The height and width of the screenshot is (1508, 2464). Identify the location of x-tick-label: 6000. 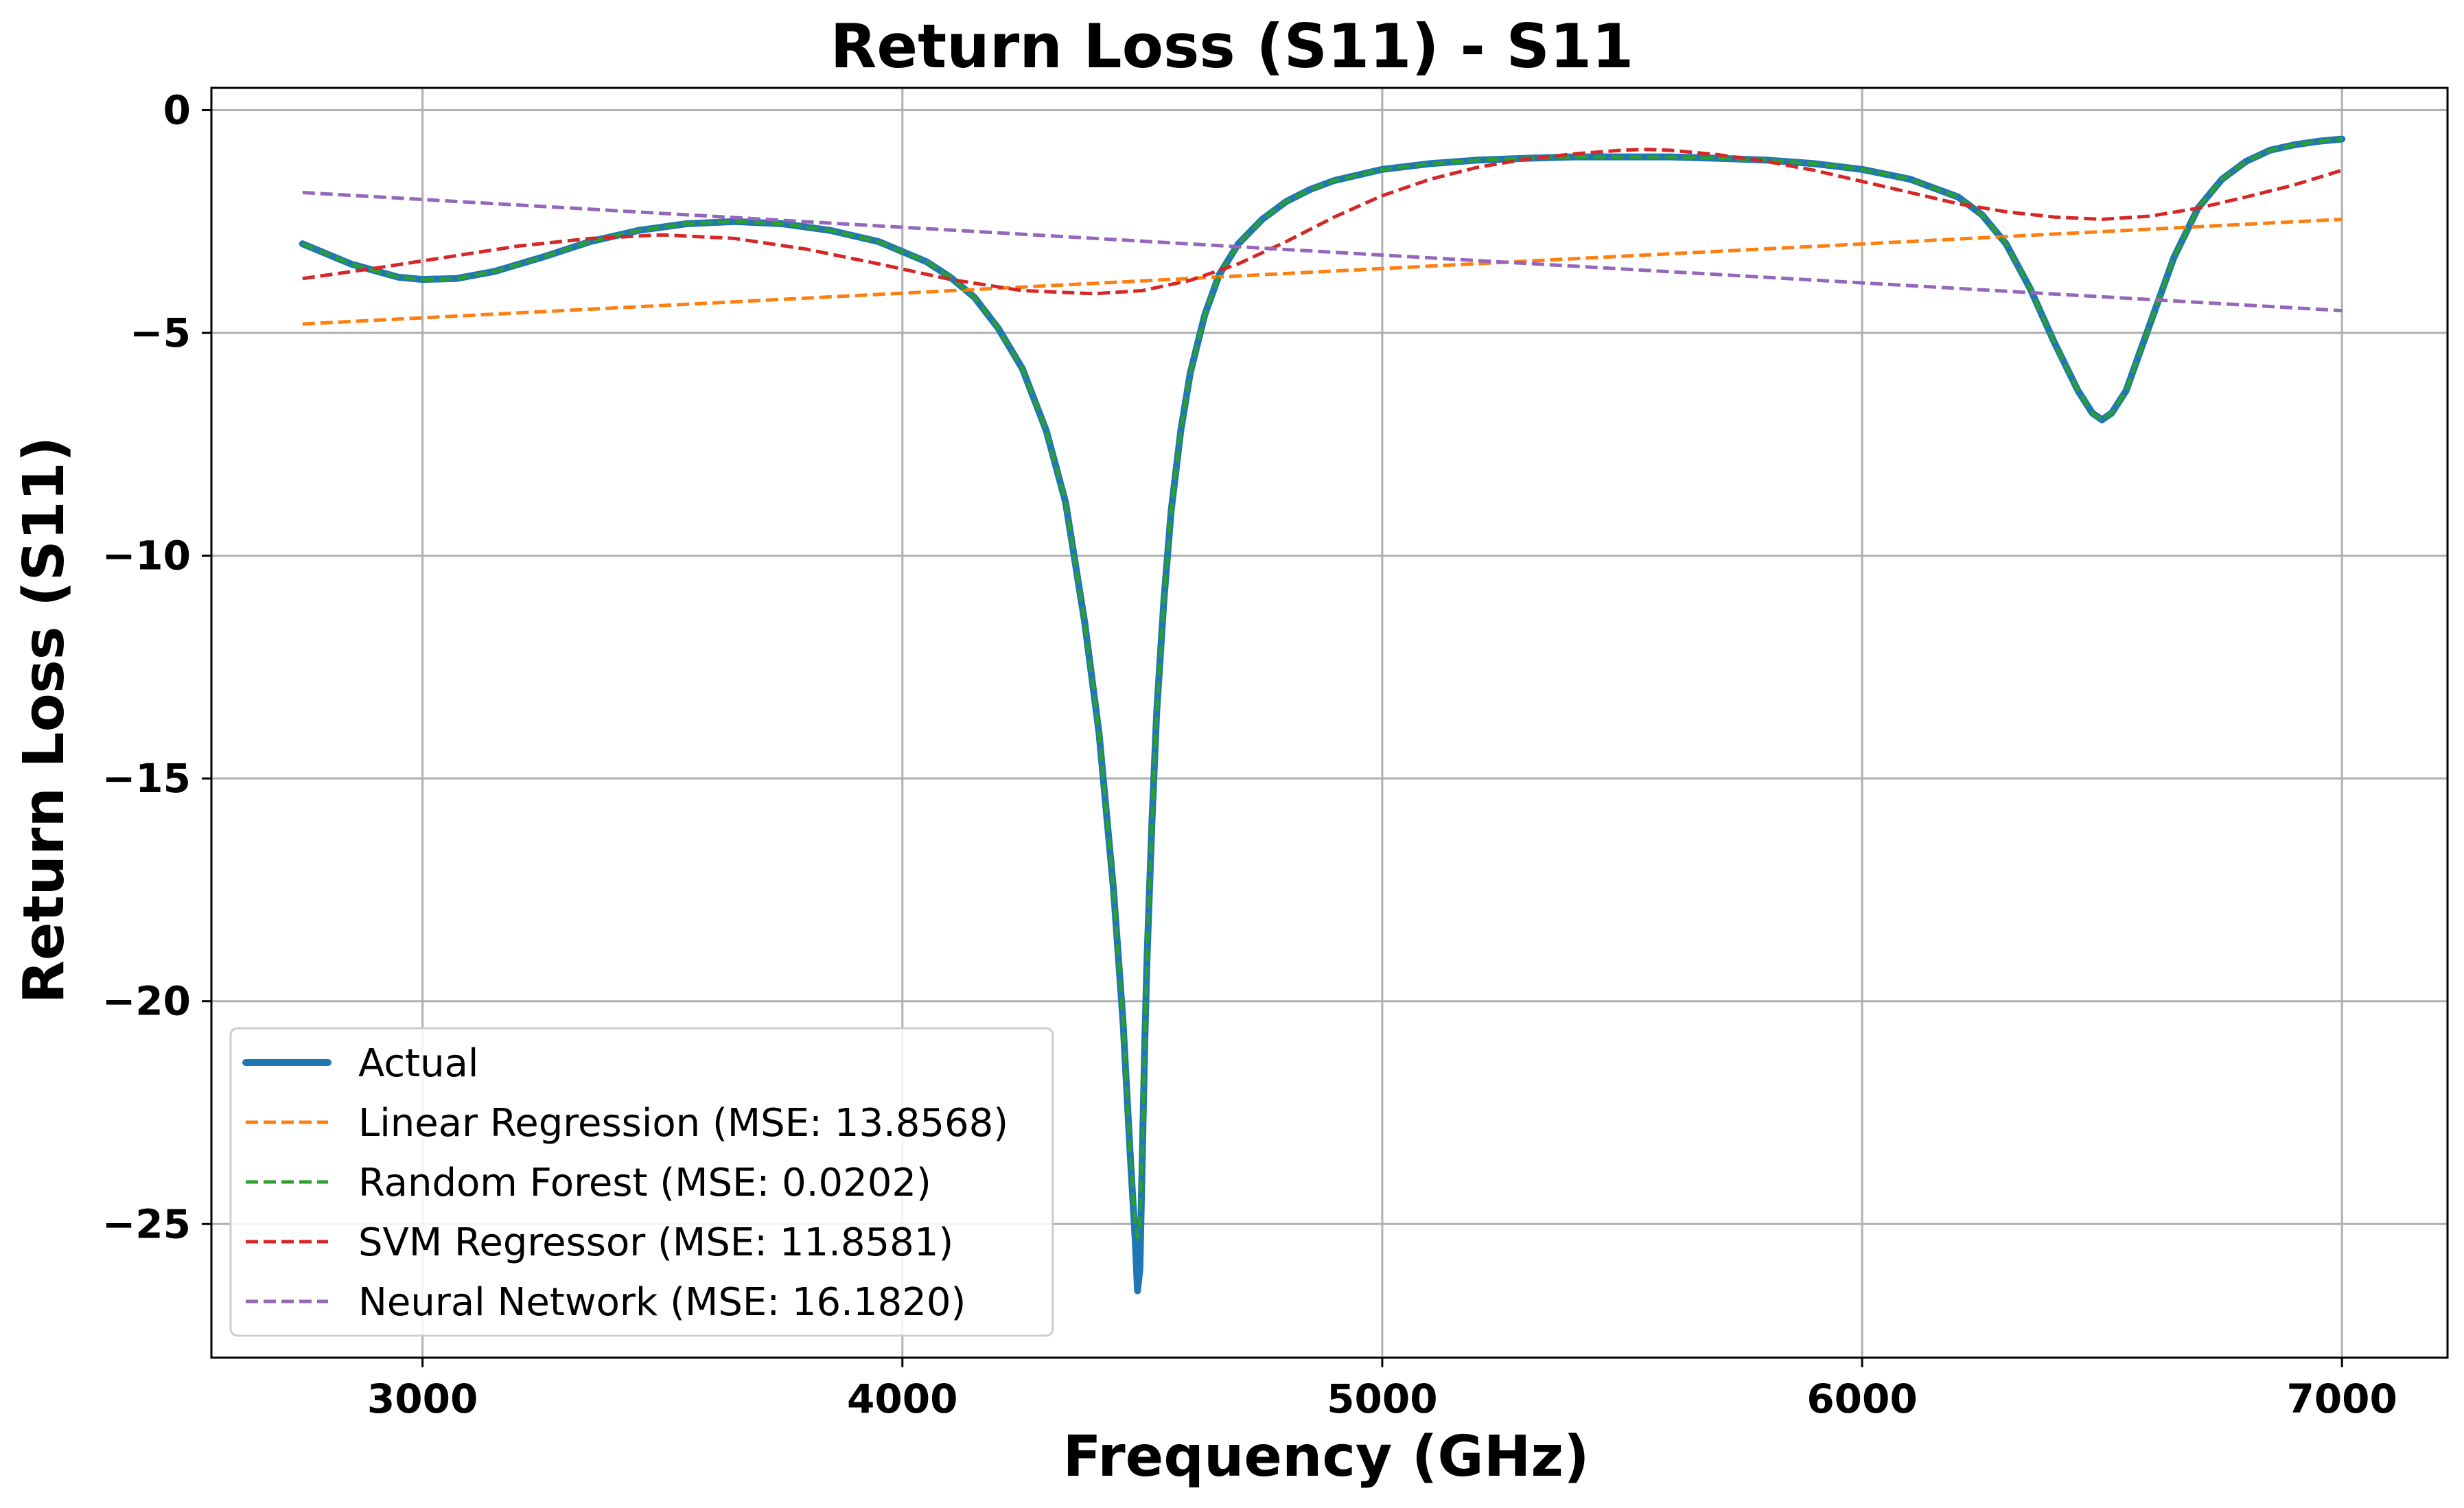
(1861, 1399).